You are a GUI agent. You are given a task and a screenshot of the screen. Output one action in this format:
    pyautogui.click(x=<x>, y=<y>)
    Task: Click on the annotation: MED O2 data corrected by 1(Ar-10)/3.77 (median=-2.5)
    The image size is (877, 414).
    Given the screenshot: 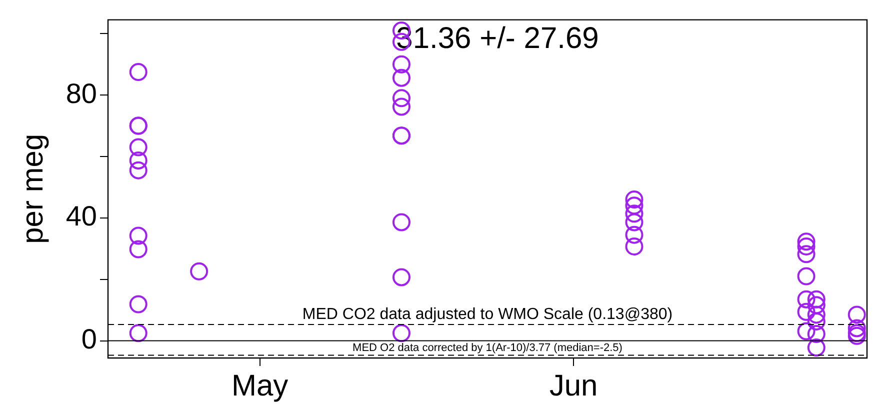 What is the action you would take?
    pyautogui.click(x=487, y=348)
    